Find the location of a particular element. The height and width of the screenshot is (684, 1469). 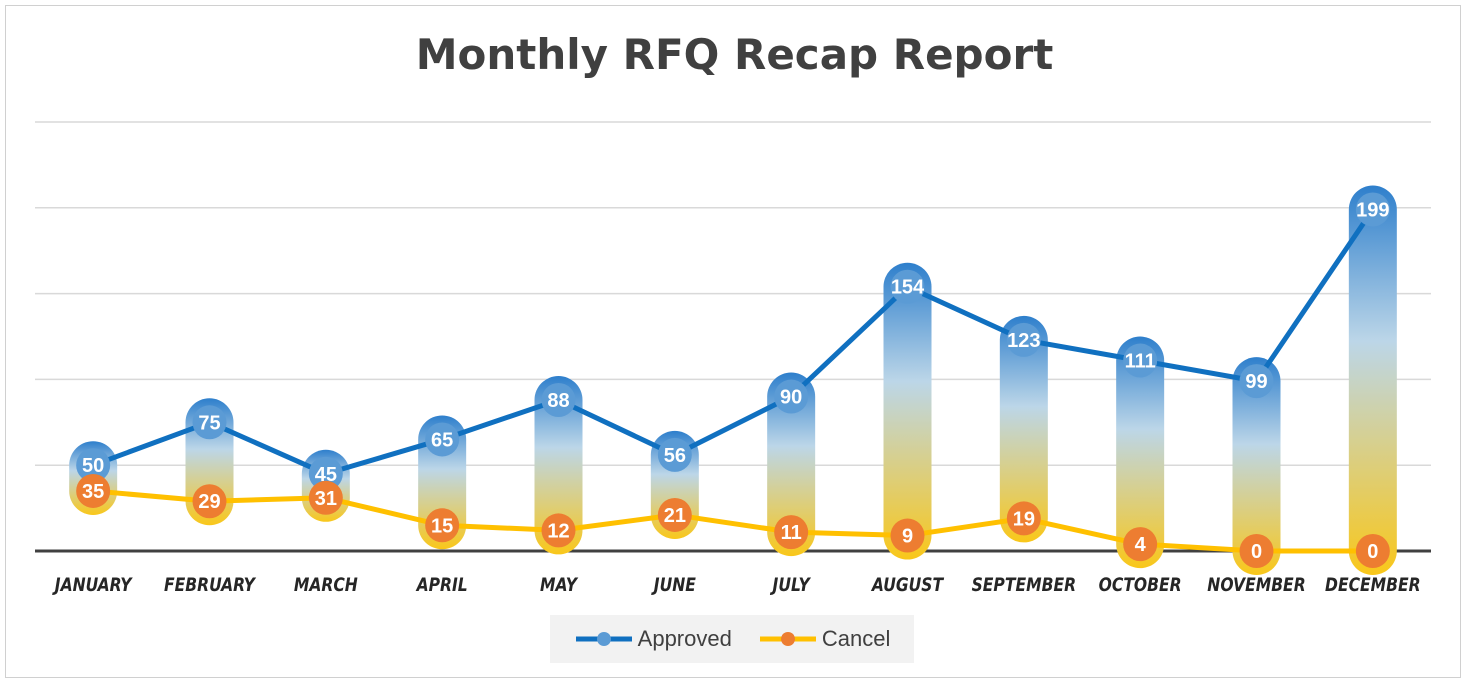

data-label-approved: 45 is located at coordinates (326, 475).